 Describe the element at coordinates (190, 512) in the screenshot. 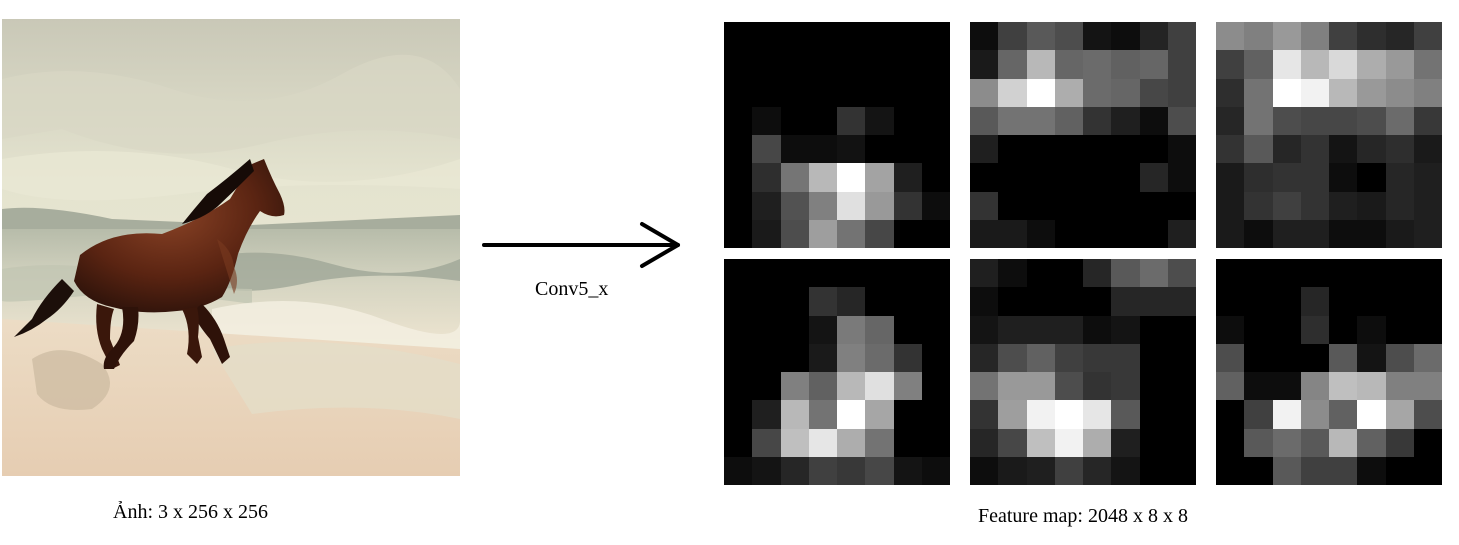

I see `input-image-caption: Ảnh: 3 x 256 x 256` at that location.